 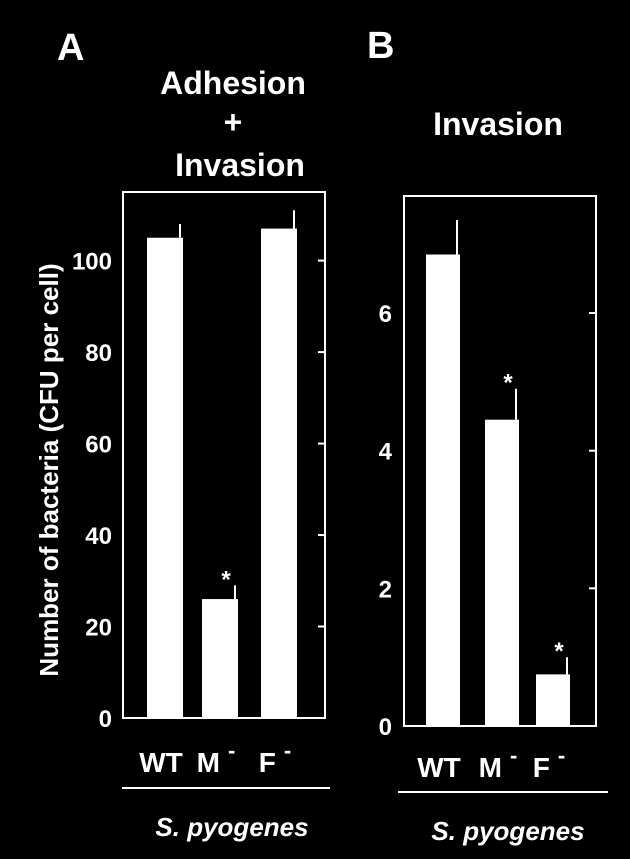 I want to click on panel-a-category-label: F-, so click(x=275, y=758).